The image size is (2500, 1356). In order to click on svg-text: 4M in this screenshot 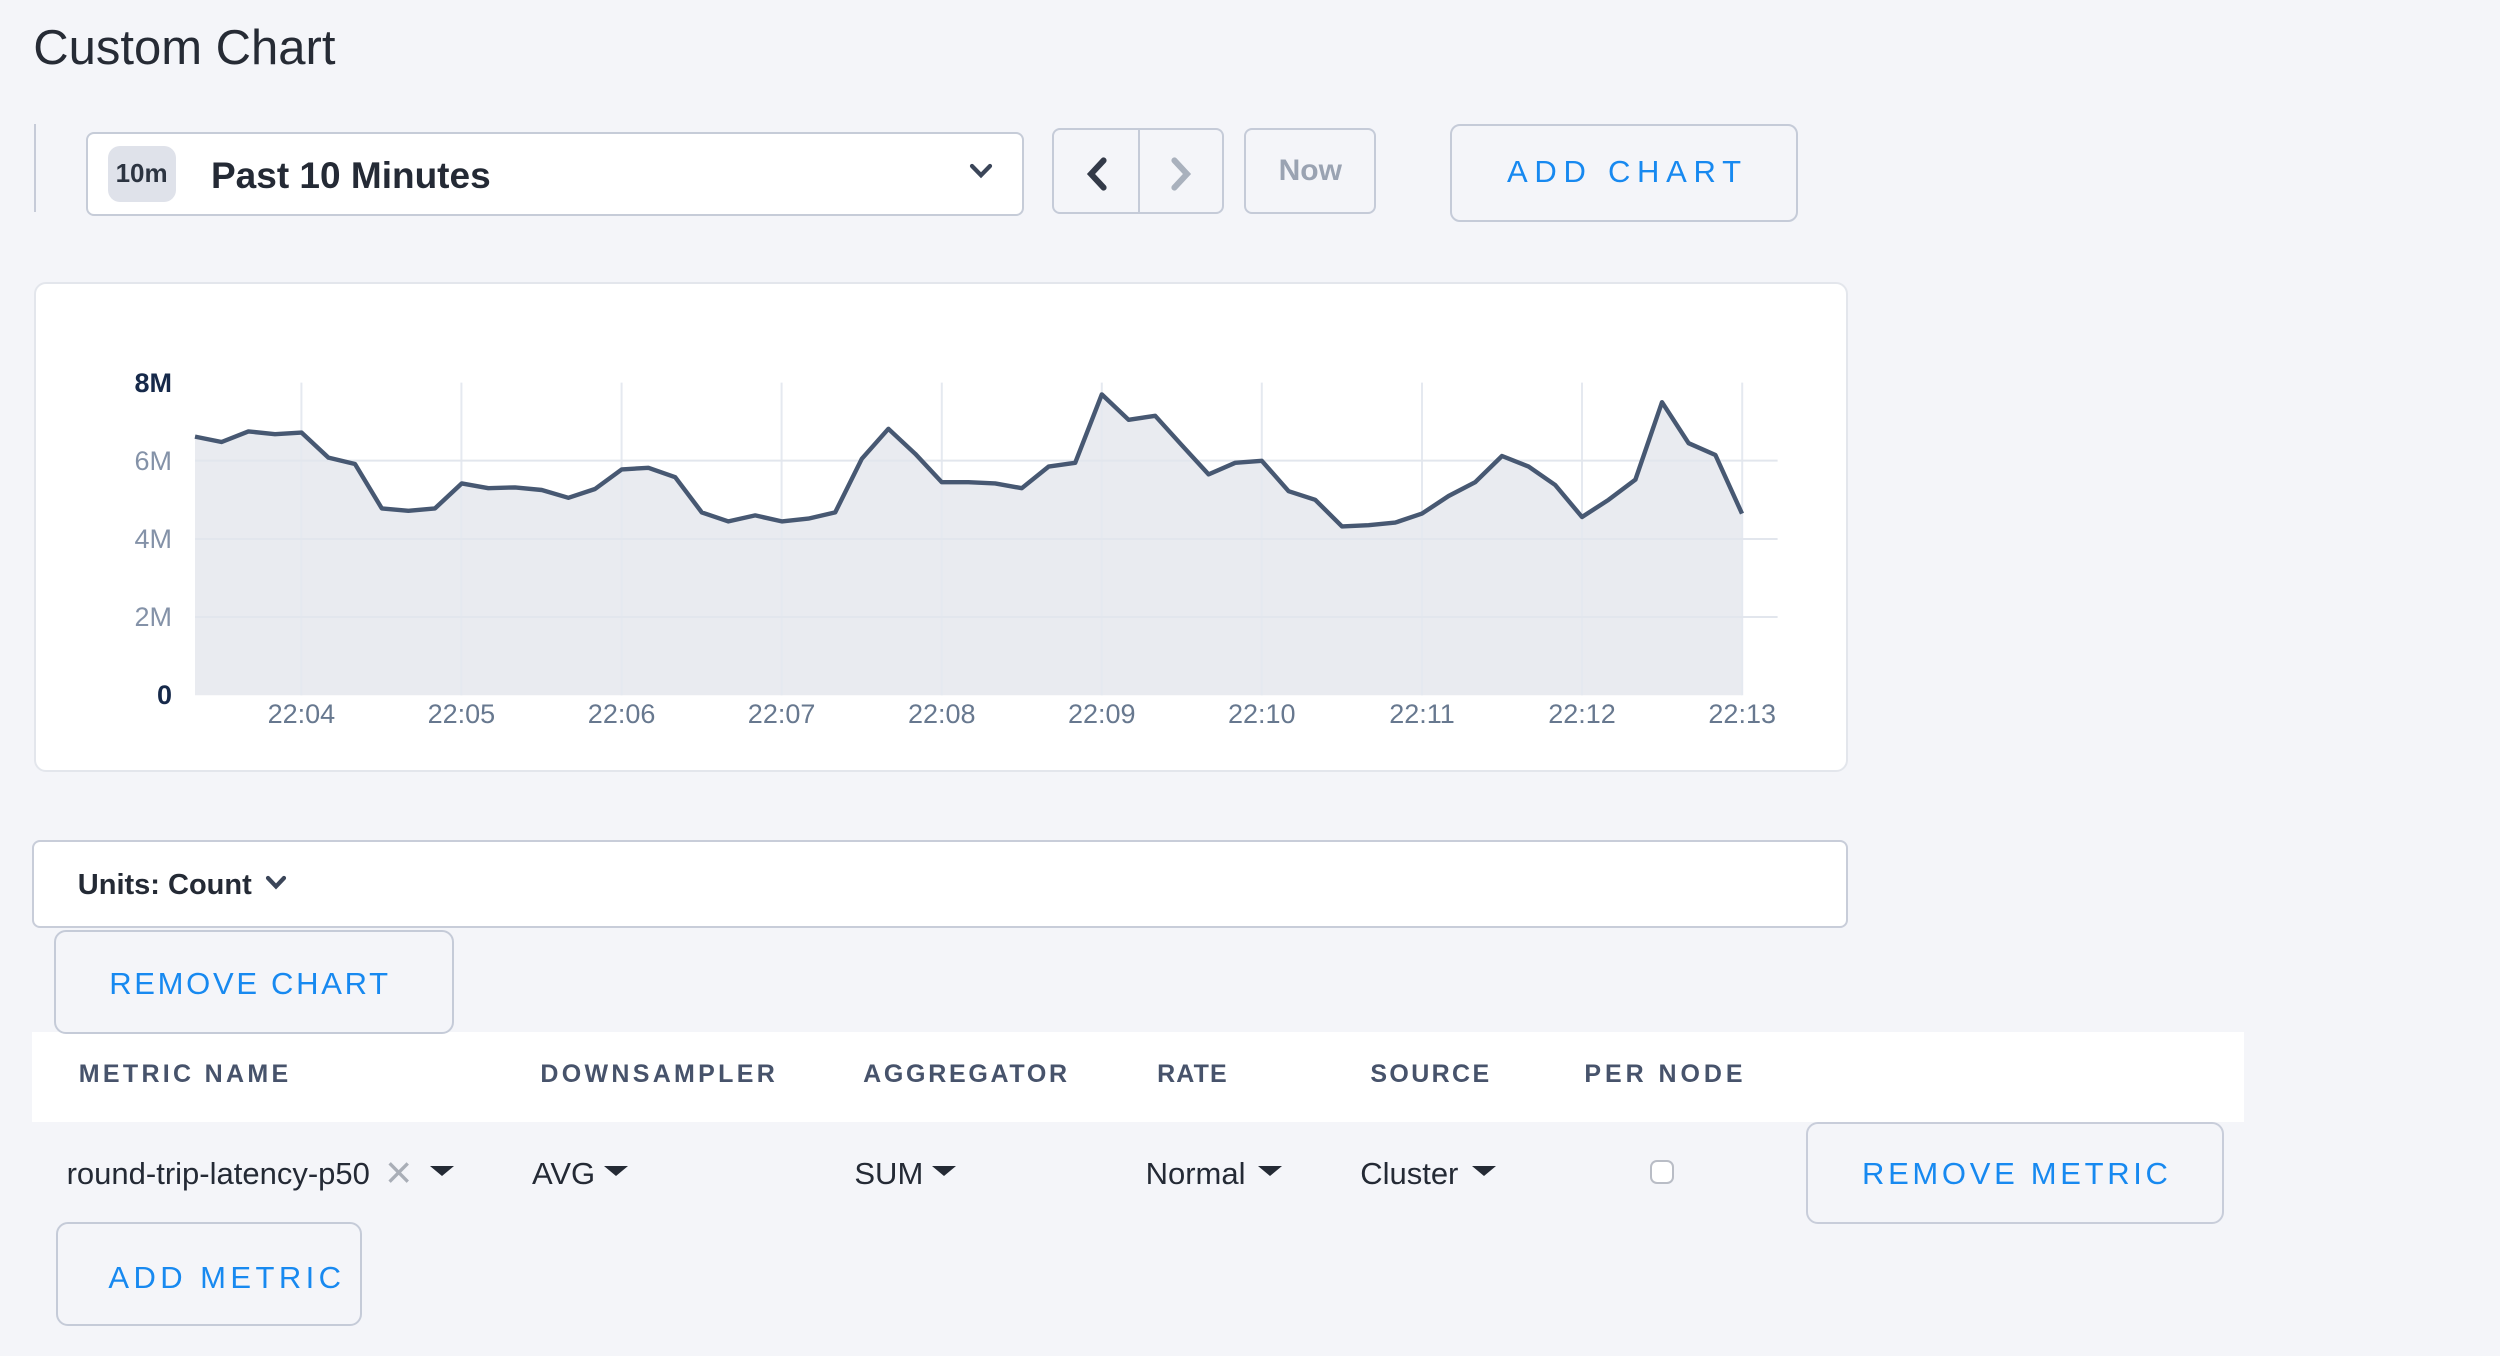, I will do `click(153, 539)`.